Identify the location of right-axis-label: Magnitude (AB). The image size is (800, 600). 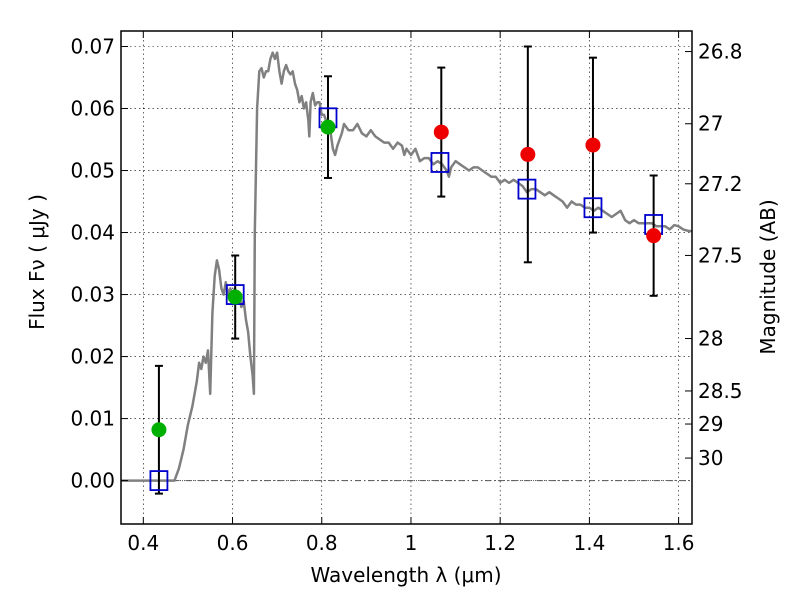
(768, 276).